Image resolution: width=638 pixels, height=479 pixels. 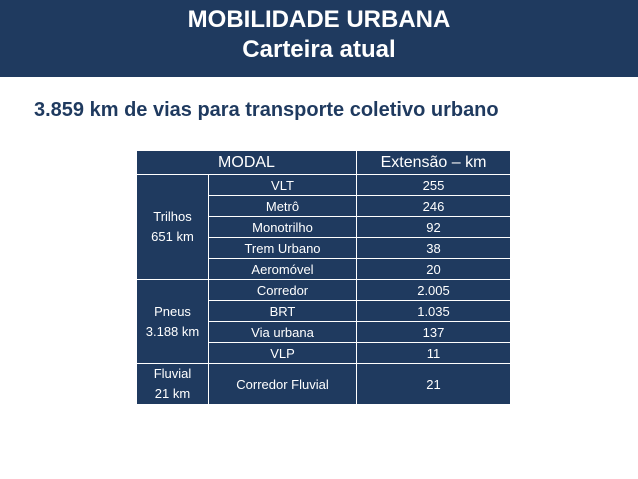 What do you see at coordinates (433, 248) in the screenshot?
I see `row-value: 38` at bounding box center [433, 248].